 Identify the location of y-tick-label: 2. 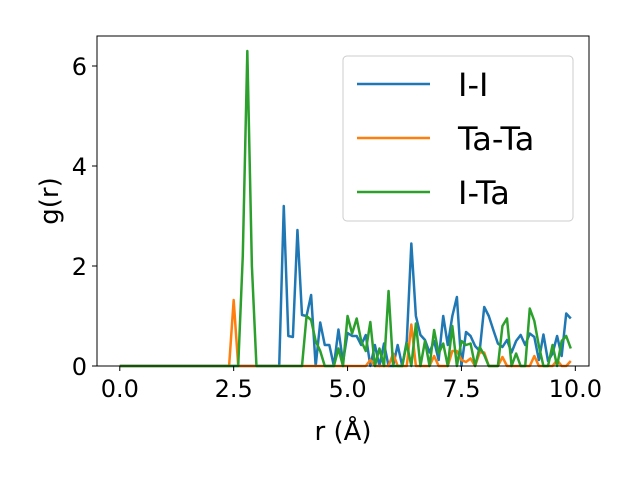
(79, 267).